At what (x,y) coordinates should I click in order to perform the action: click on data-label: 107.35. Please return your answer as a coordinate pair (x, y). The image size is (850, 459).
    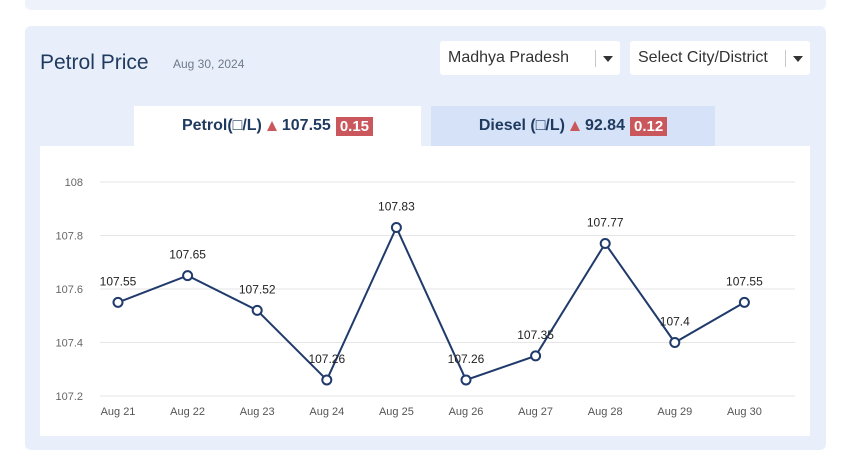
    Looking at the image, I should click on (535, 335).